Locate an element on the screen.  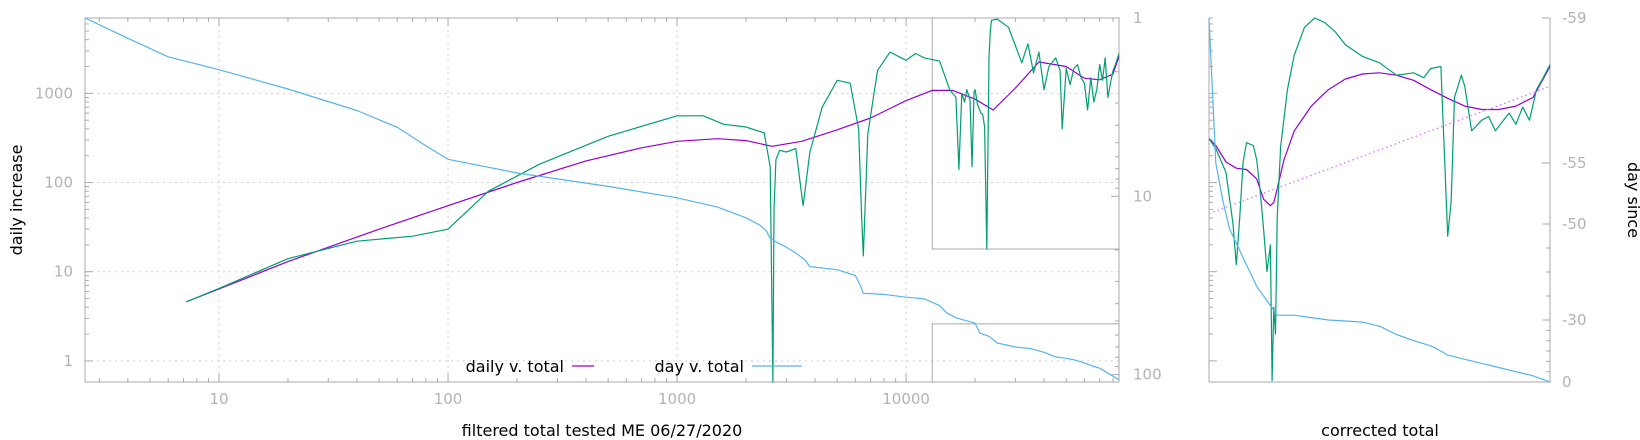
main-y-tick-label: 1 is located at coordinates (68, 361).